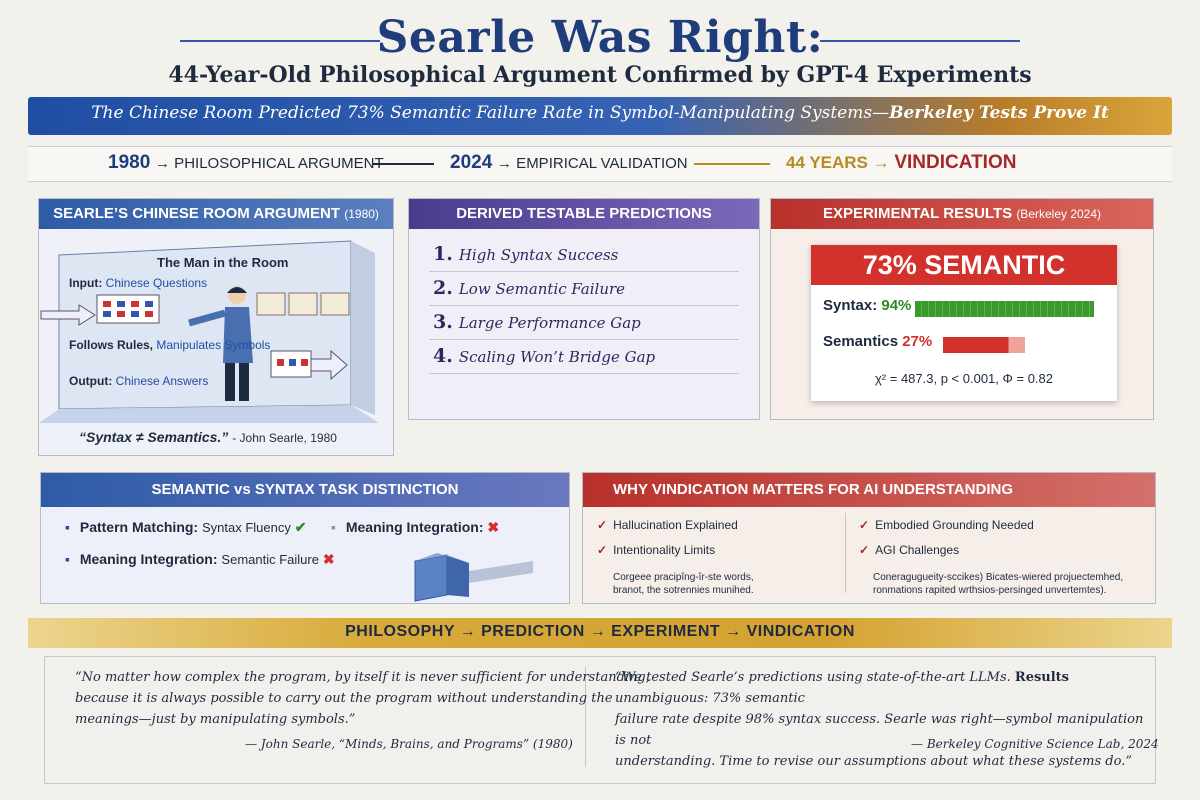 Image resolution: width=1200 pixels, height=800 pixels. What do you see at coordinates (955, 162) in the screenshot?
I see `timeline-final: VINDICATION` at bounding box center [955, 162].